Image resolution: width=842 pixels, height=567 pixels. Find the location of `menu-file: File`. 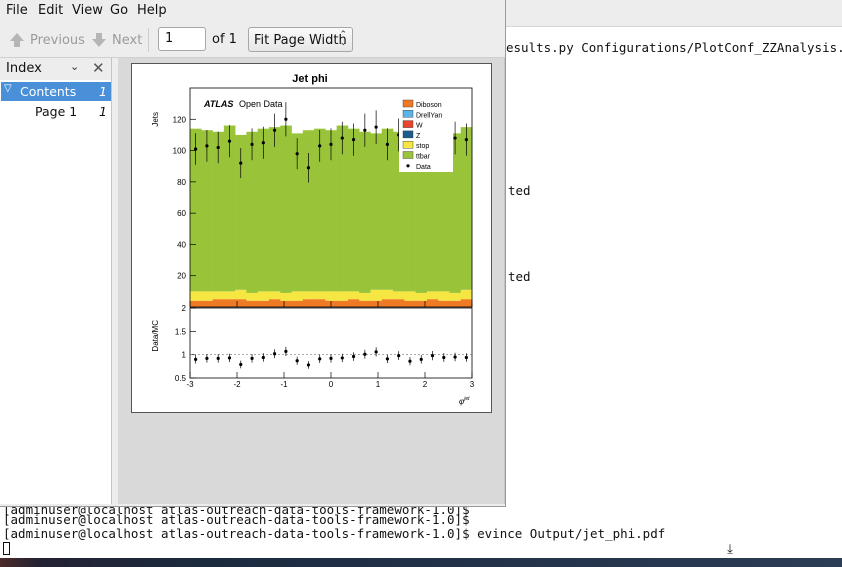

menu-file: File is located at coordinates (17, 10).